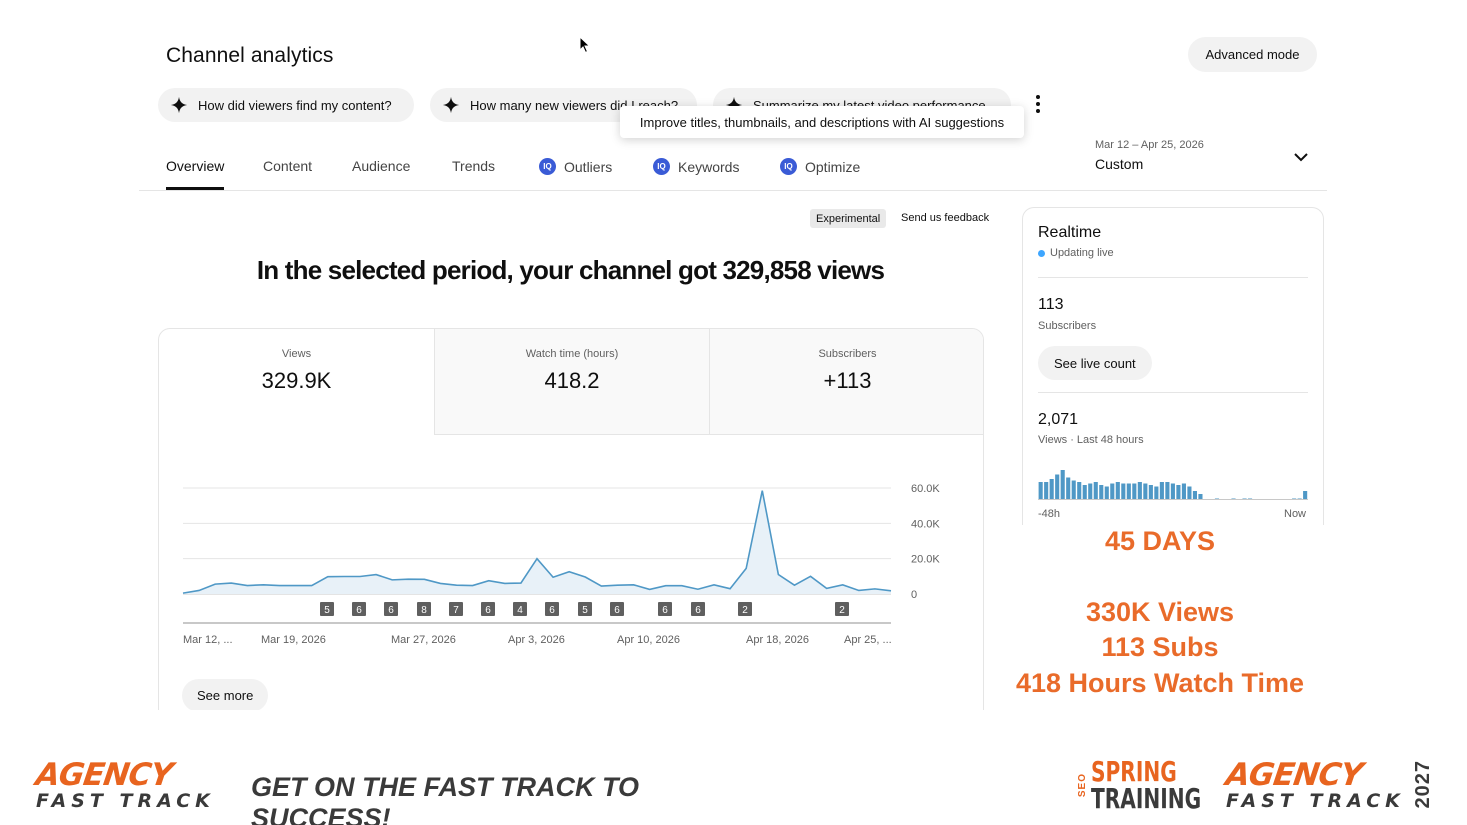 The height and width of the screenshot is (825, 1467). I want to click on promo-views: 330K Views, so click(1160, 612).